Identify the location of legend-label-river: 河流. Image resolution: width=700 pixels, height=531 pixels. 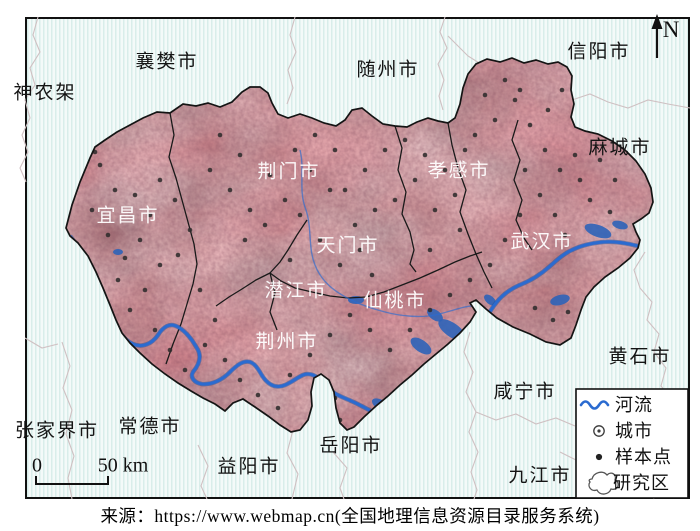
(634, 405).